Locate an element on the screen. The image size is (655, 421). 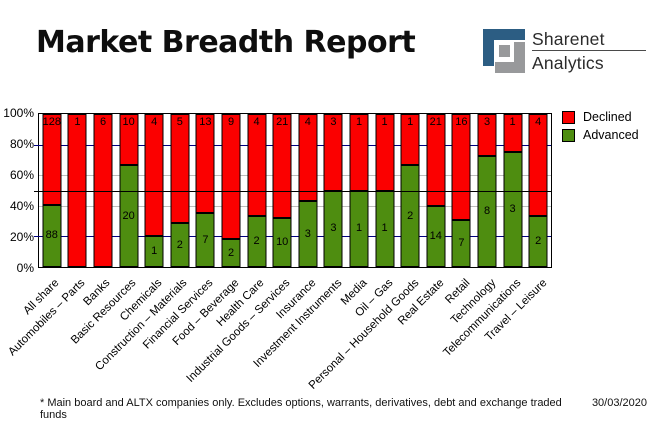
advanced-segment: 14 is located at coordinates (436, 236).